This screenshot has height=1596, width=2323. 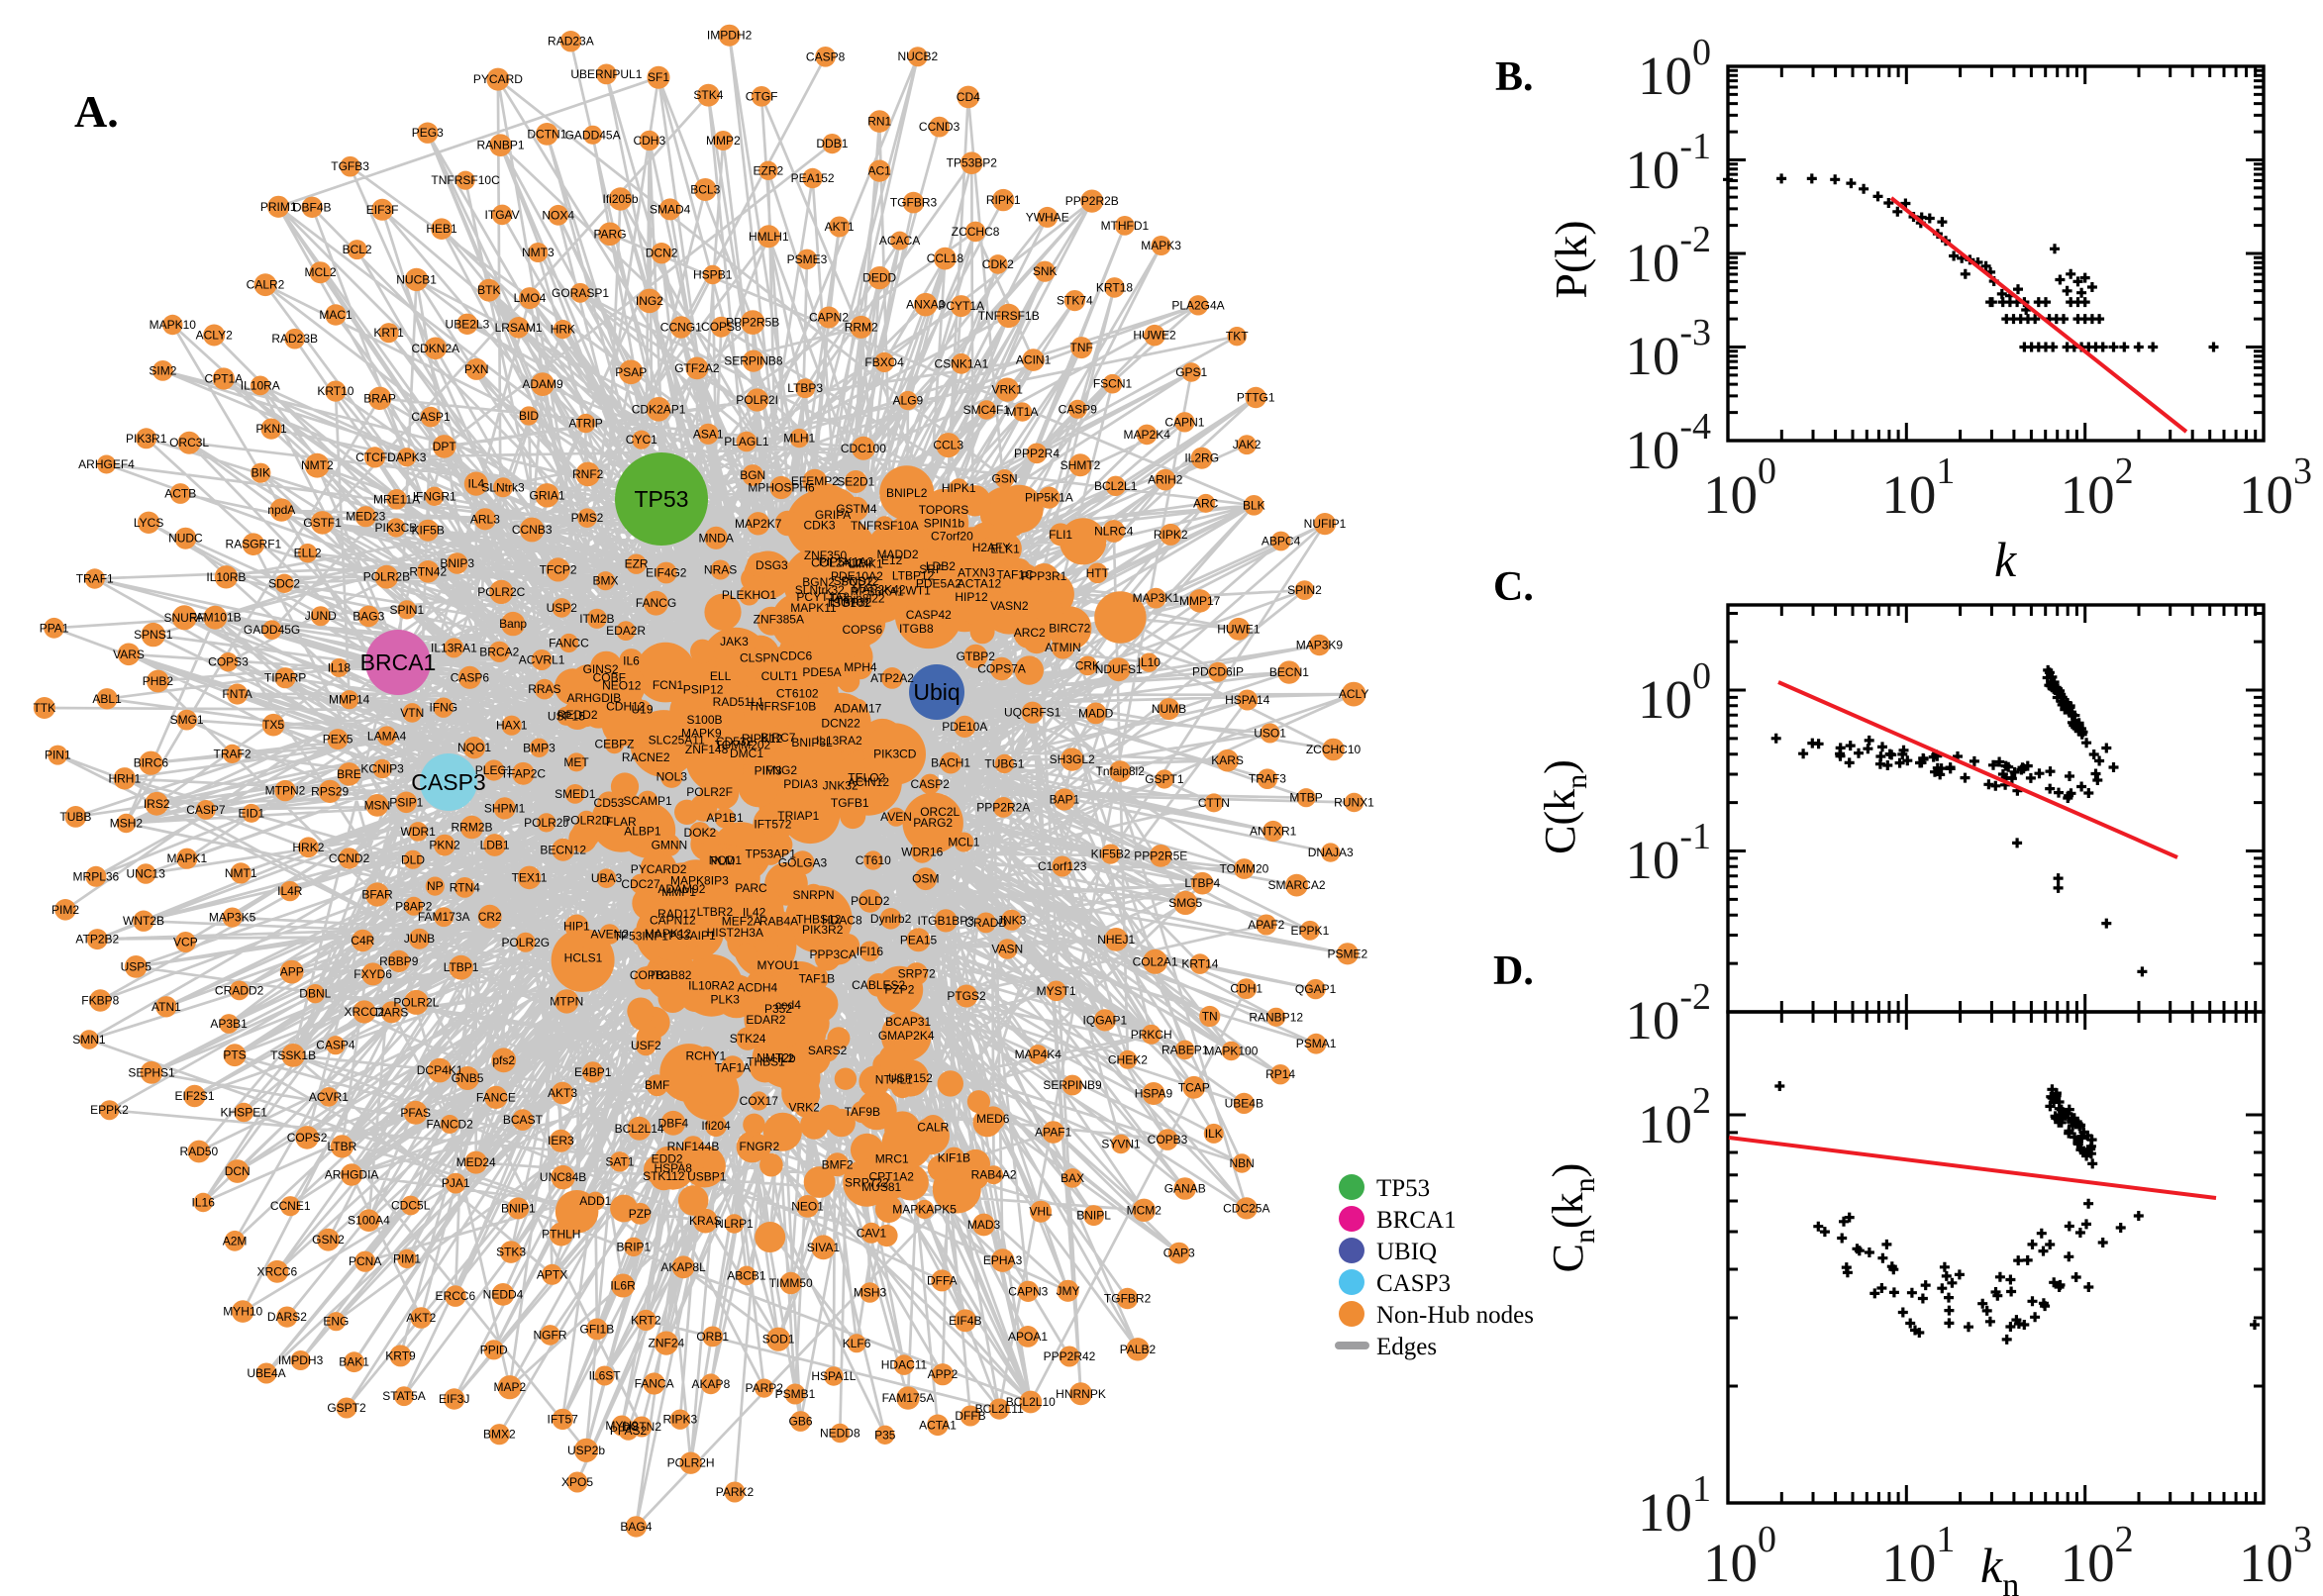 What do you see at coordinates (562, 1093) in the screenshot?
I see `svg-text: AKT3` at bounding box center [562, 1093].